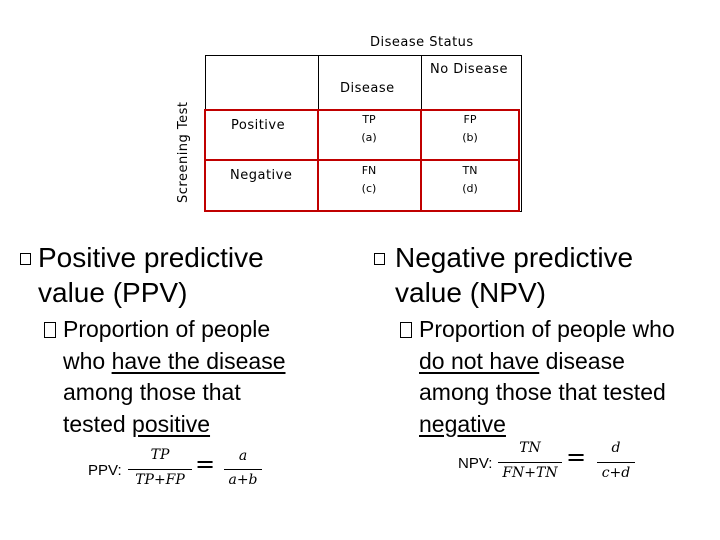  Describe the element at coordinates (369, 129) in the screenshot. I see `cell-tp: TP (a)` at that location.